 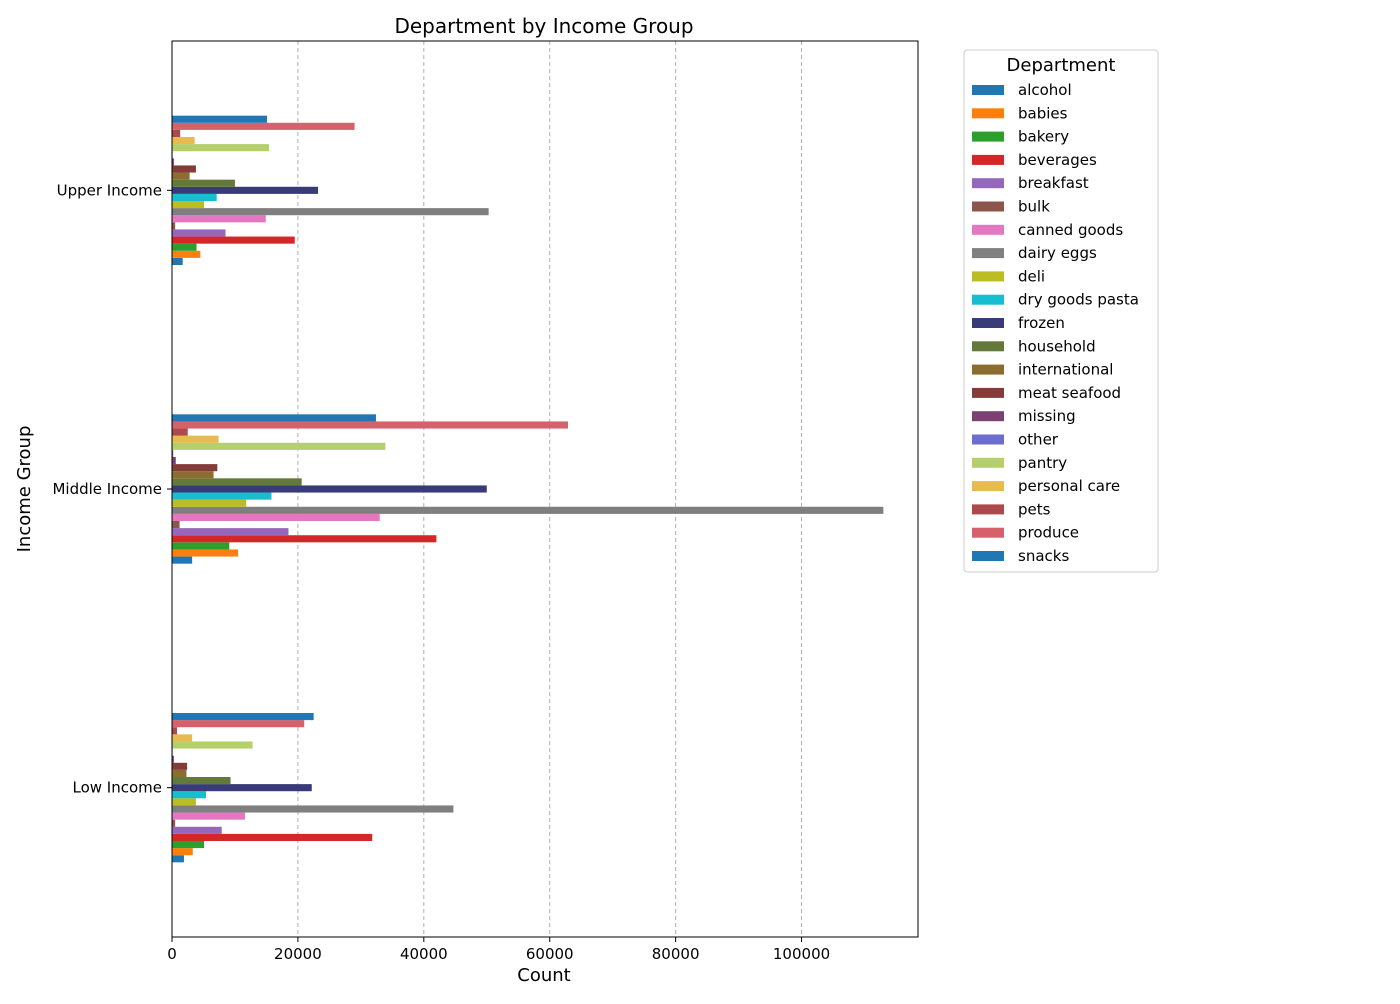 I want to click on legend-swatch-international, so click(x=988, y=369).